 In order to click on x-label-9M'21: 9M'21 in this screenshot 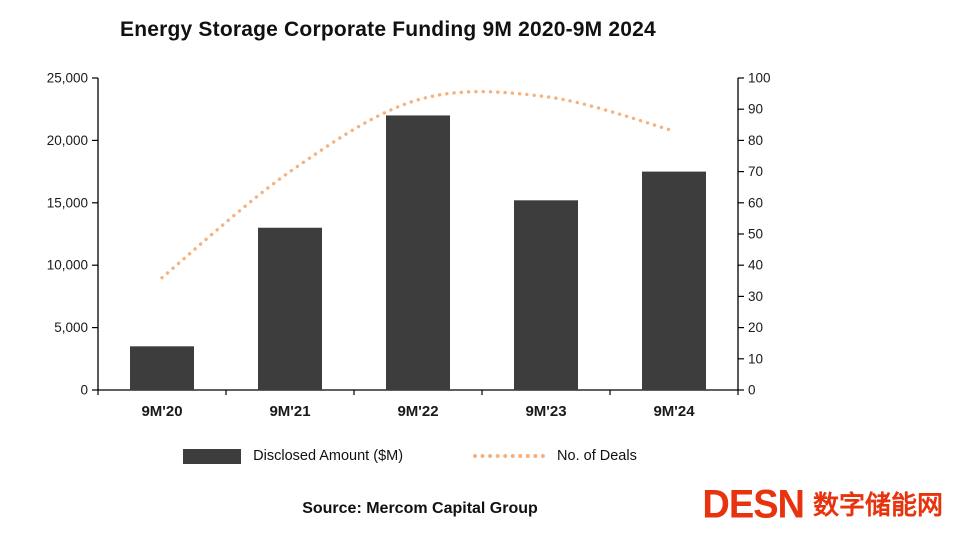, I will do `click(289, 411)`.